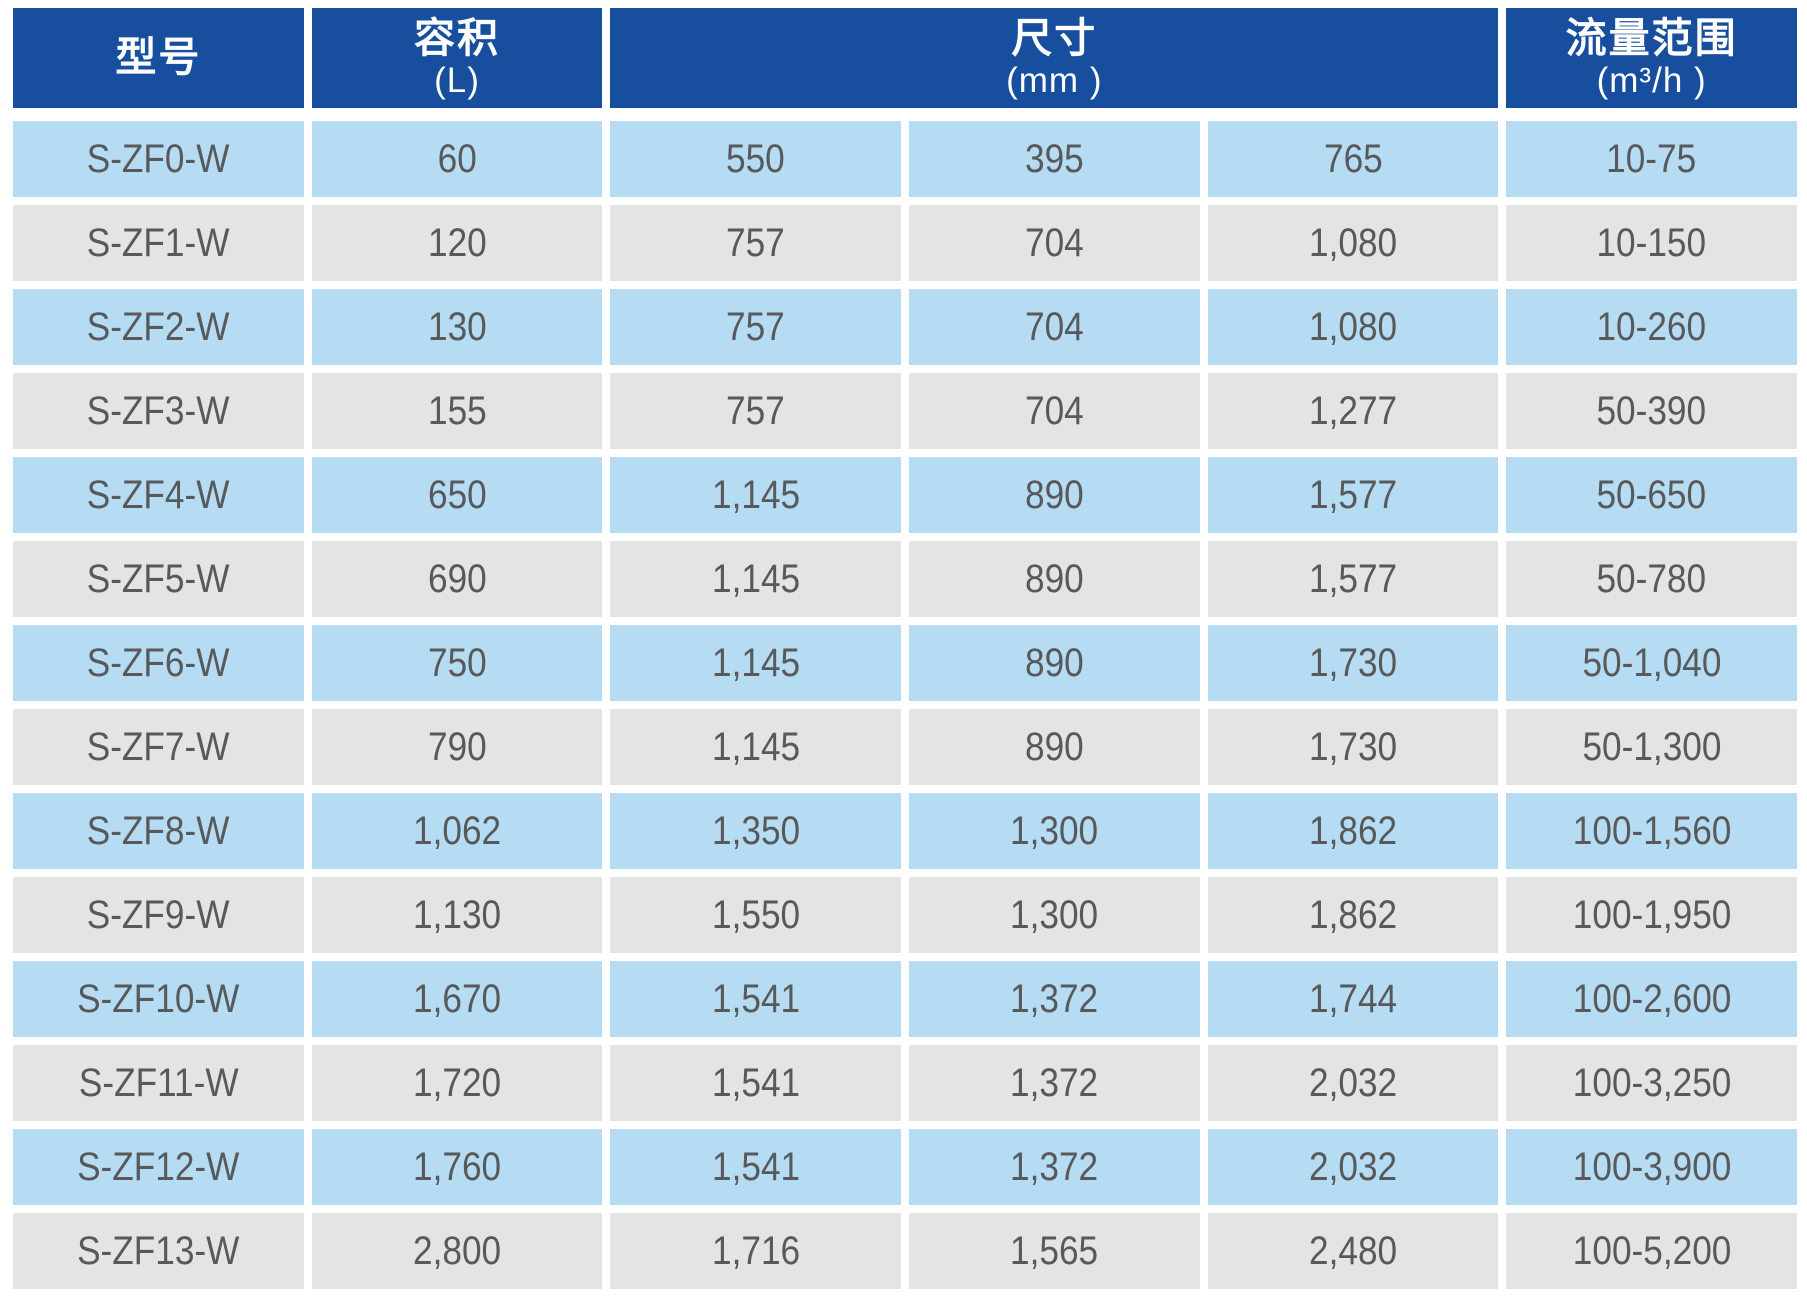 The image size is (1807, 1314). I want to click on dim-cell-2-value: 1,300, so click(1054, 914).